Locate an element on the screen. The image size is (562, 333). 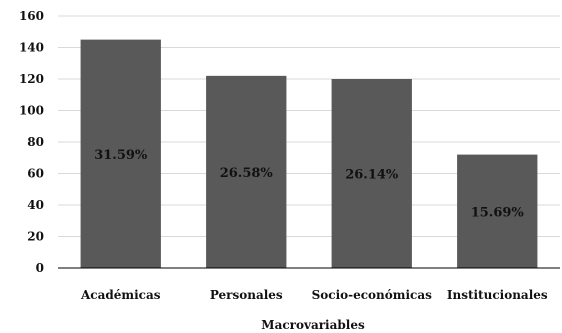
data-label: 26.14% is located at coordinates (372, 175).